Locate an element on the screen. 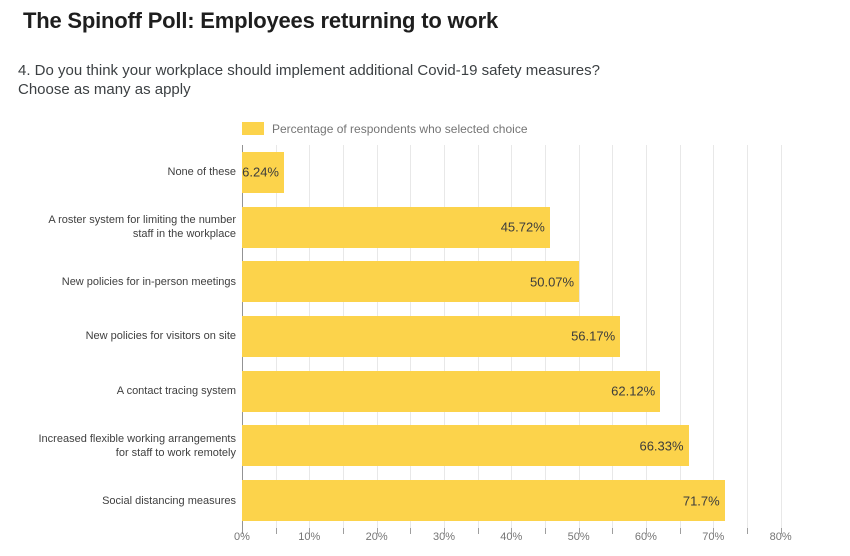 The image size is (850, 556). category-label: Social distancing measures is located at coordinates (118, 500).